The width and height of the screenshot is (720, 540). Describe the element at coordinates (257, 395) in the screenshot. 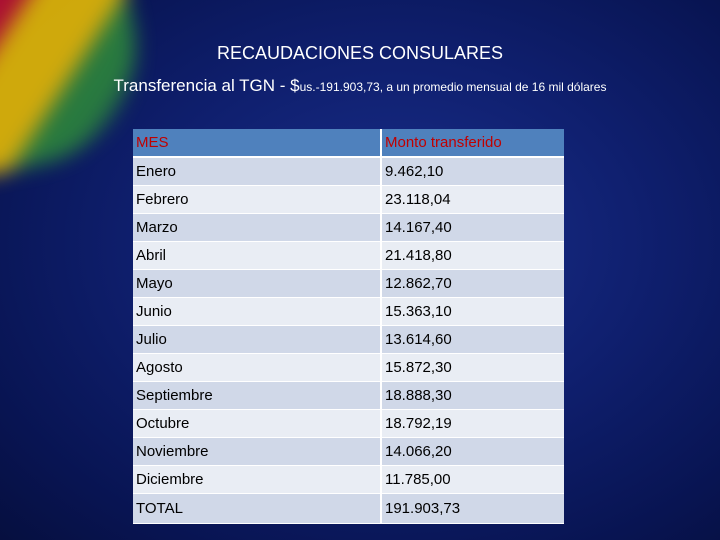

I see `month-cell: Septiembre` at that location.